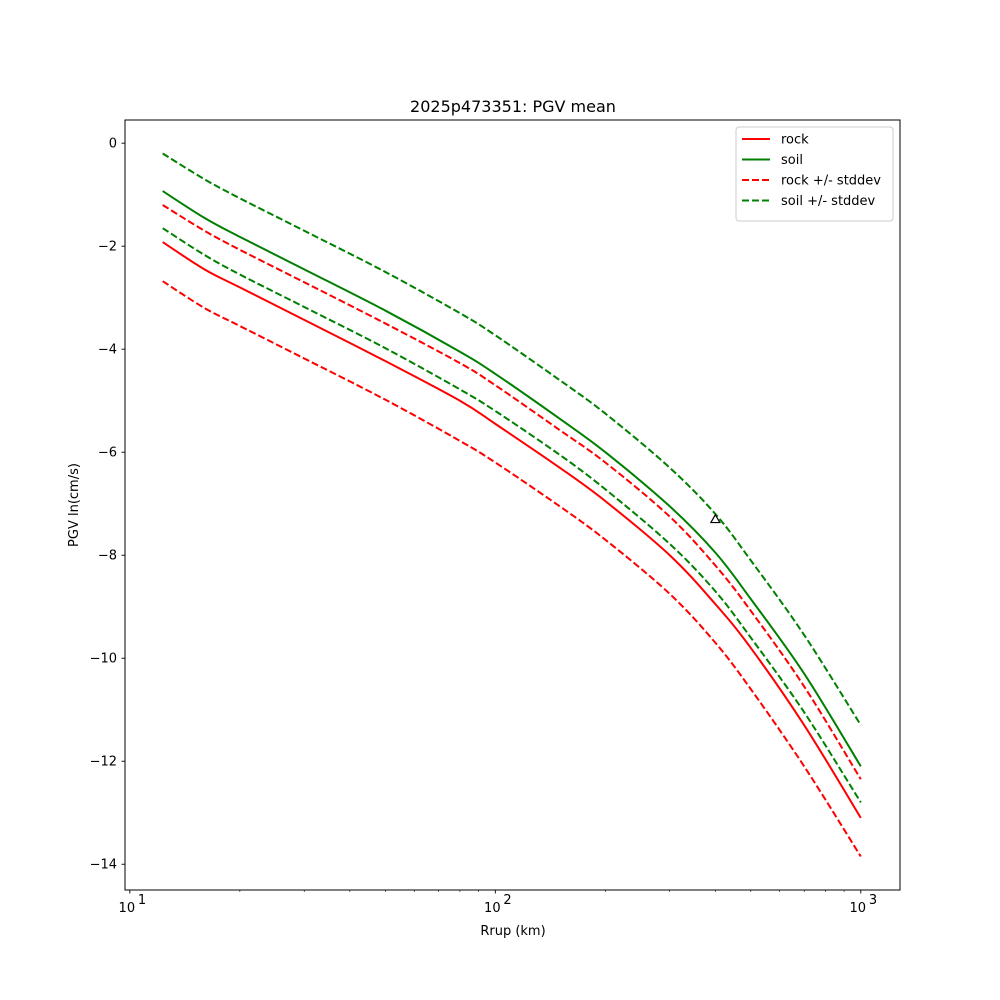  What do you see at coordinates (873, 900) in the screenshot?
I see `x-tick-exponent-2: 3` at bounding box center [873, 900].